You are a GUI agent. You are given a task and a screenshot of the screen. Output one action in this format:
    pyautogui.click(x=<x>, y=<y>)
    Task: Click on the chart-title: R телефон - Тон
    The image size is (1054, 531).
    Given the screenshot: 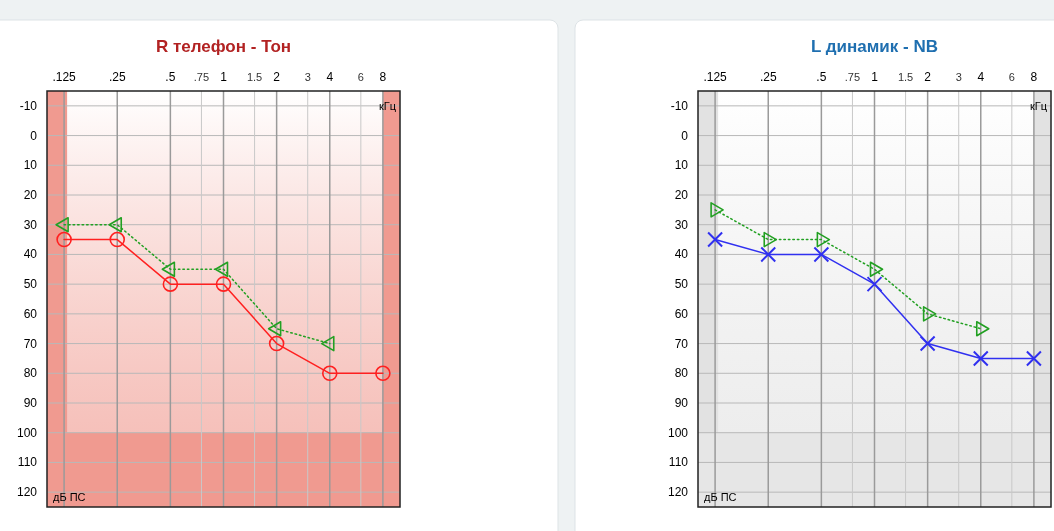 What is the action you would take?
    pyautogui.click(x=223, y=46)
    